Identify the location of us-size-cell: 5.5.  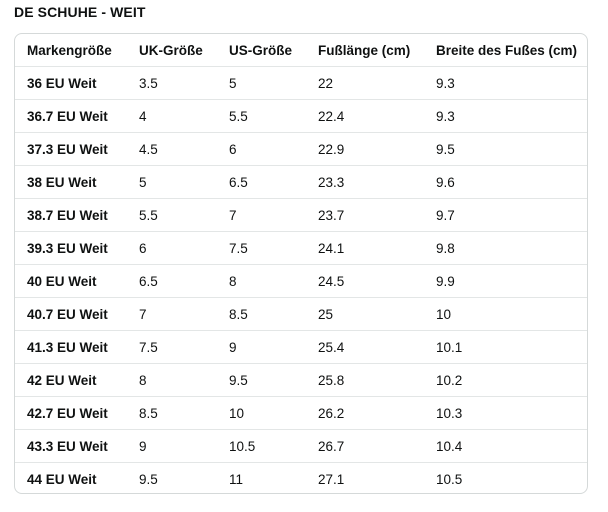
(261, 116).